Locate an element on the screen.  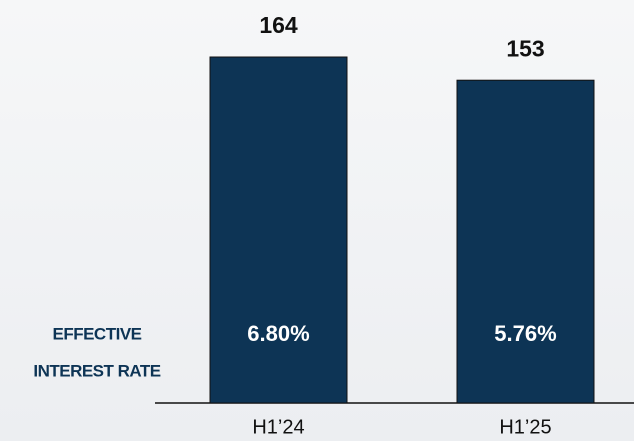
value-label: 153 is located at coordinates (525, 48).